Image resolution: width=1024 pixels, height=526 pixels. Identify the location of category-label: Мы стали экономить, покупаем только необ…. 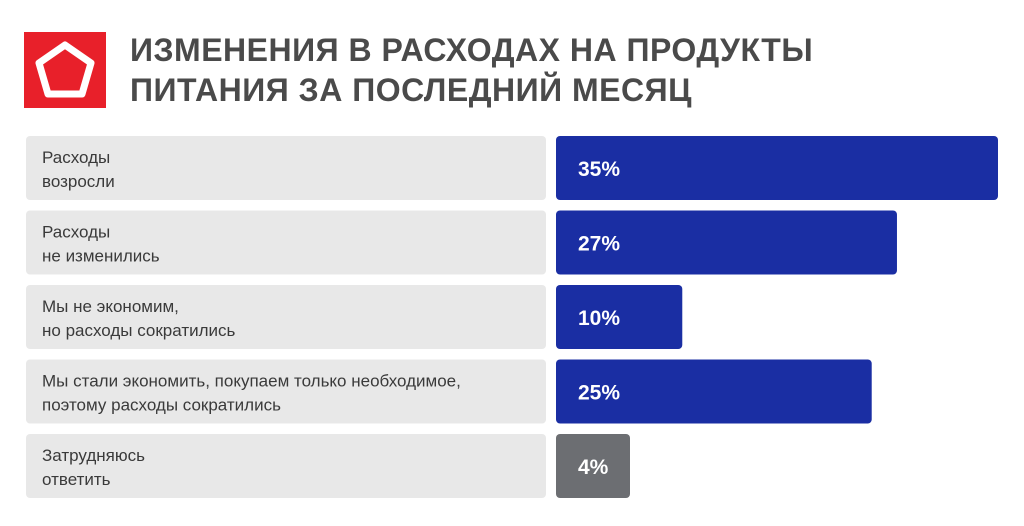
(251, 381).